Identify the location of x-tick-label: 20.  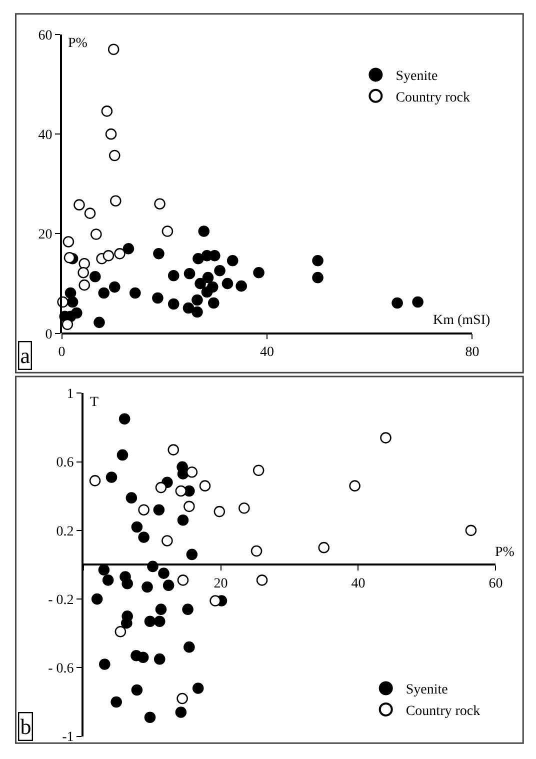
(221, 584).